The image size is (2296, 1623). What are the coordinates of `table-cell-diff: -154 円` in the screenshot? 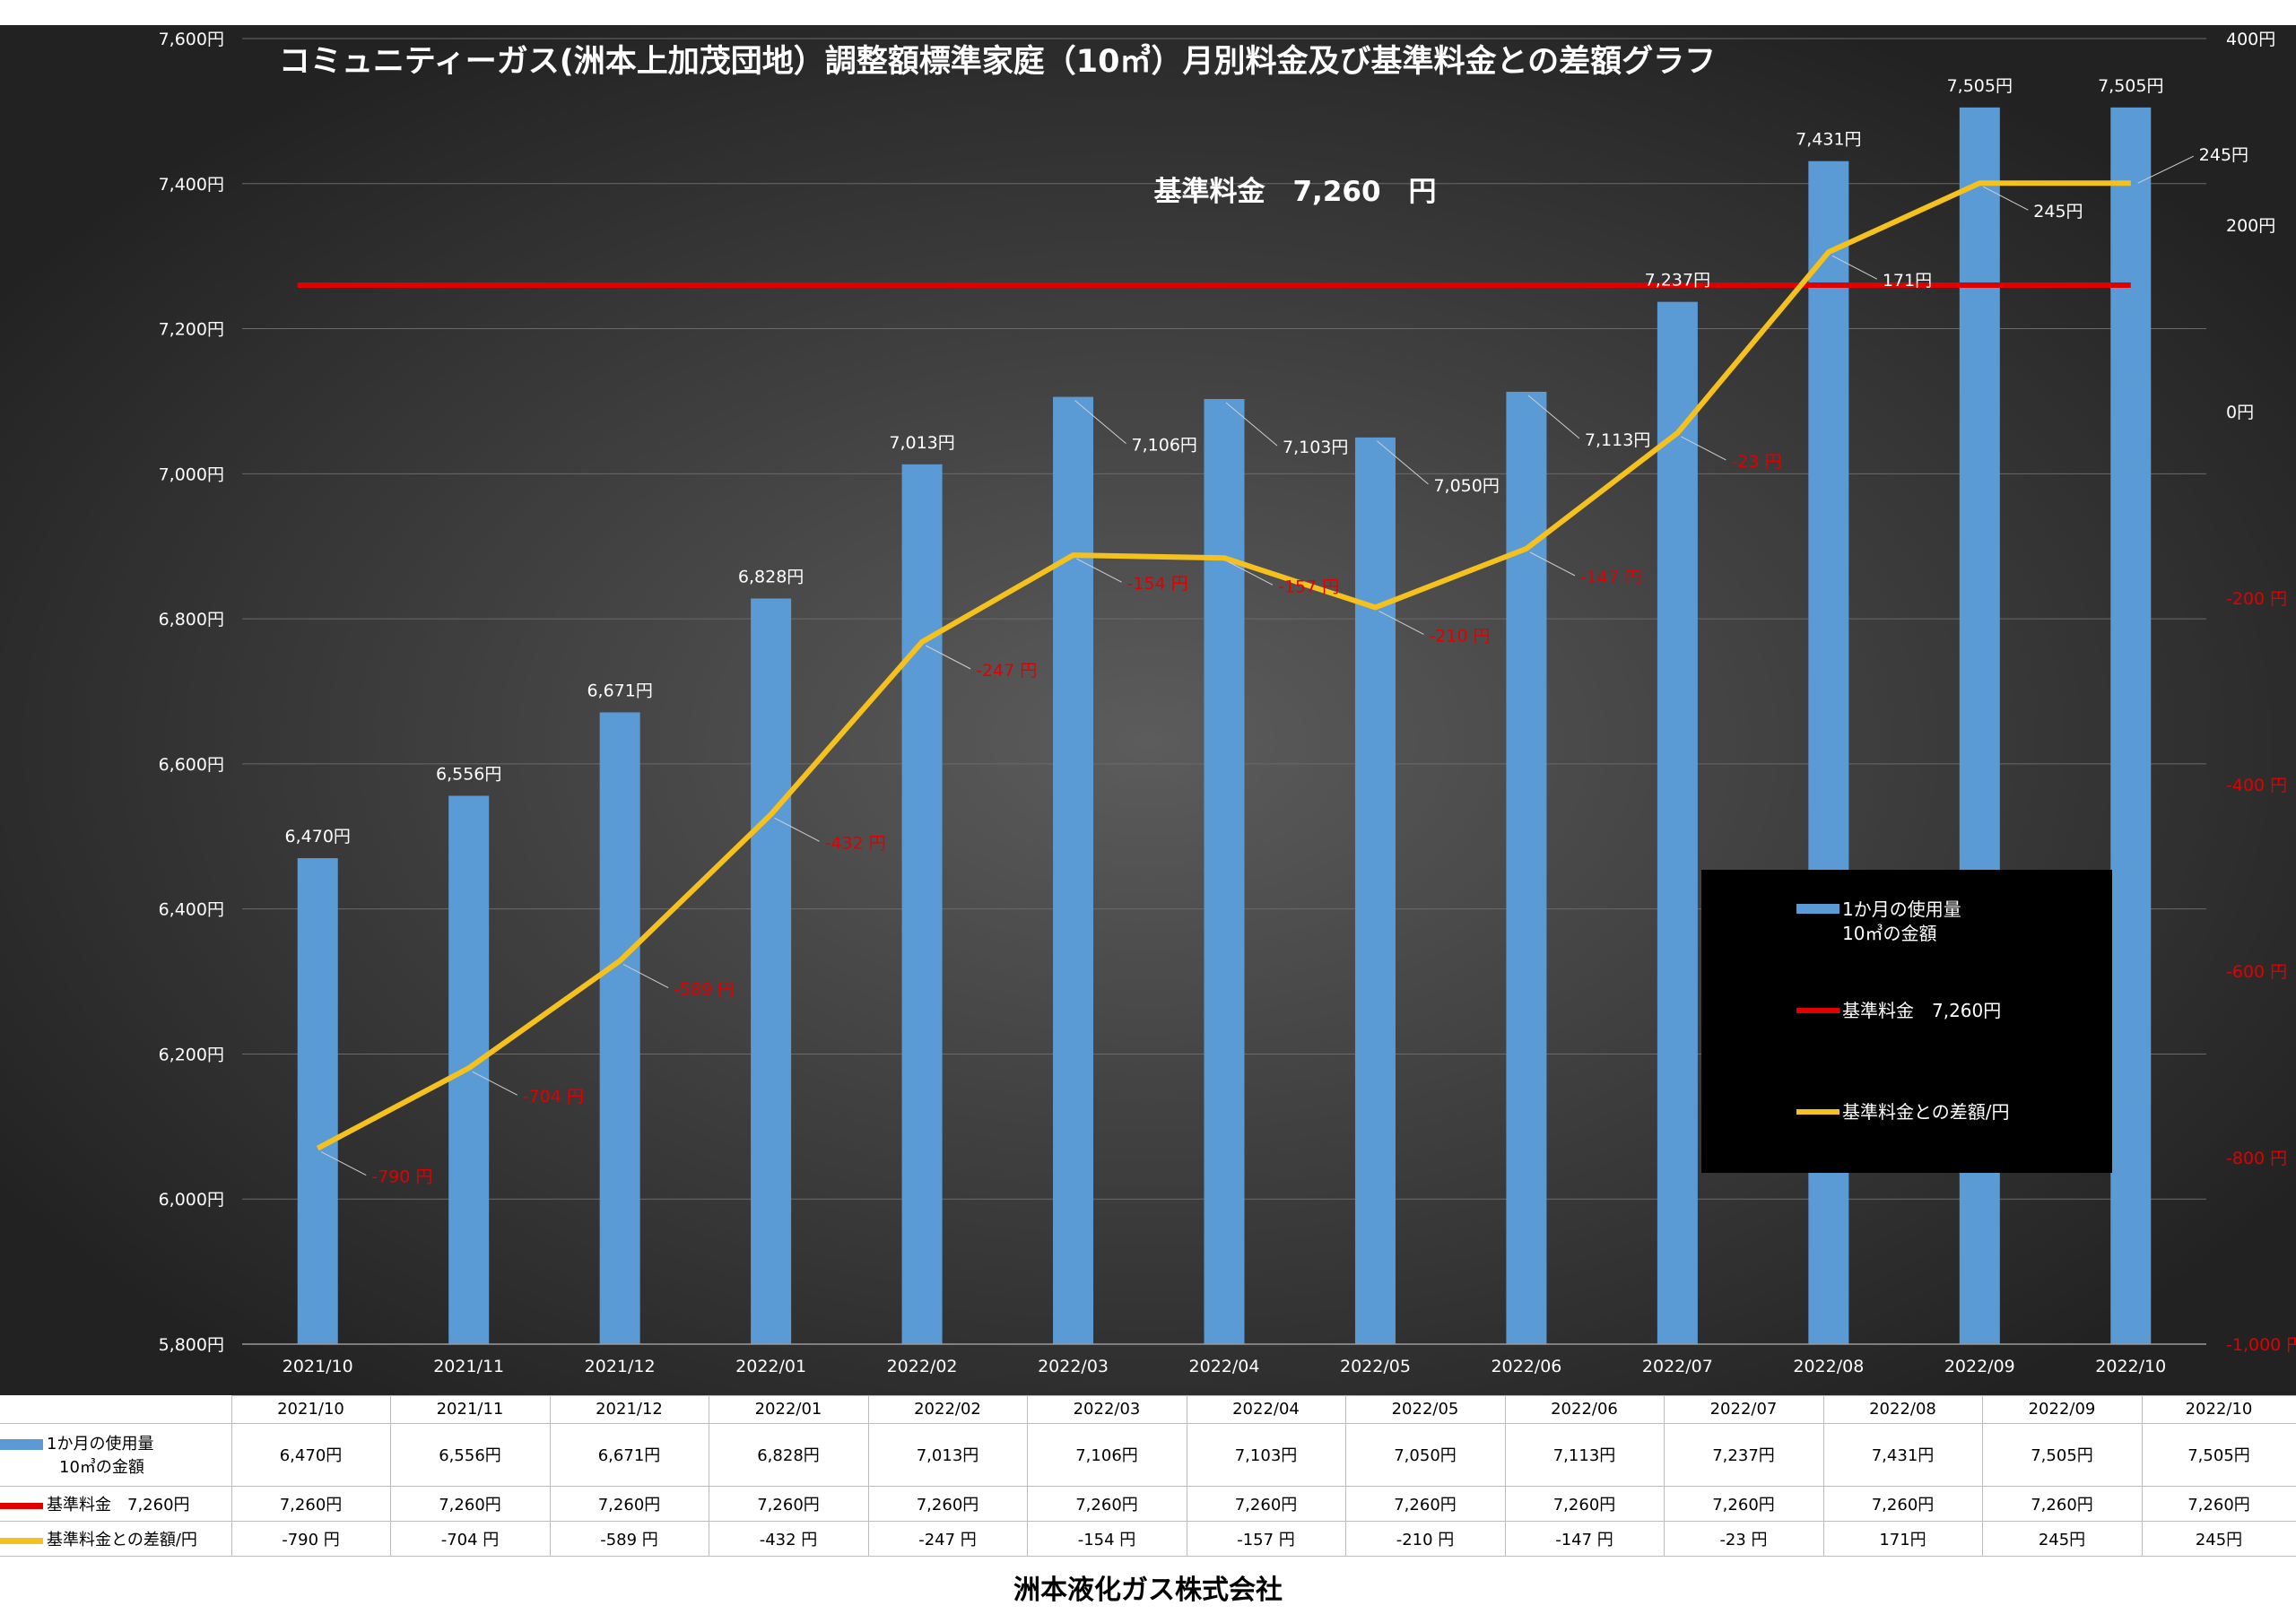 It's located at (1107, 1539).